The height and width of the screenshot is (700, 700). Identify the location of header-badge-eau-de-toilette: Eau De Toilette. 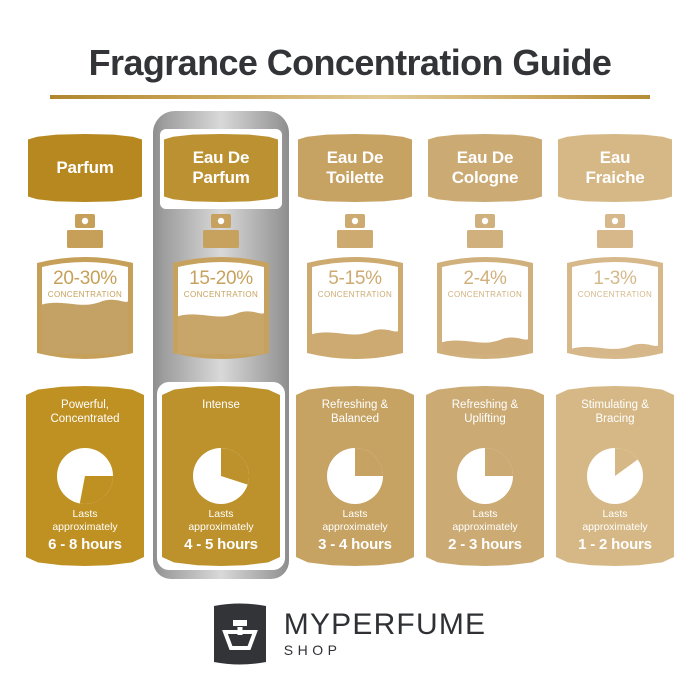
(355, 169).